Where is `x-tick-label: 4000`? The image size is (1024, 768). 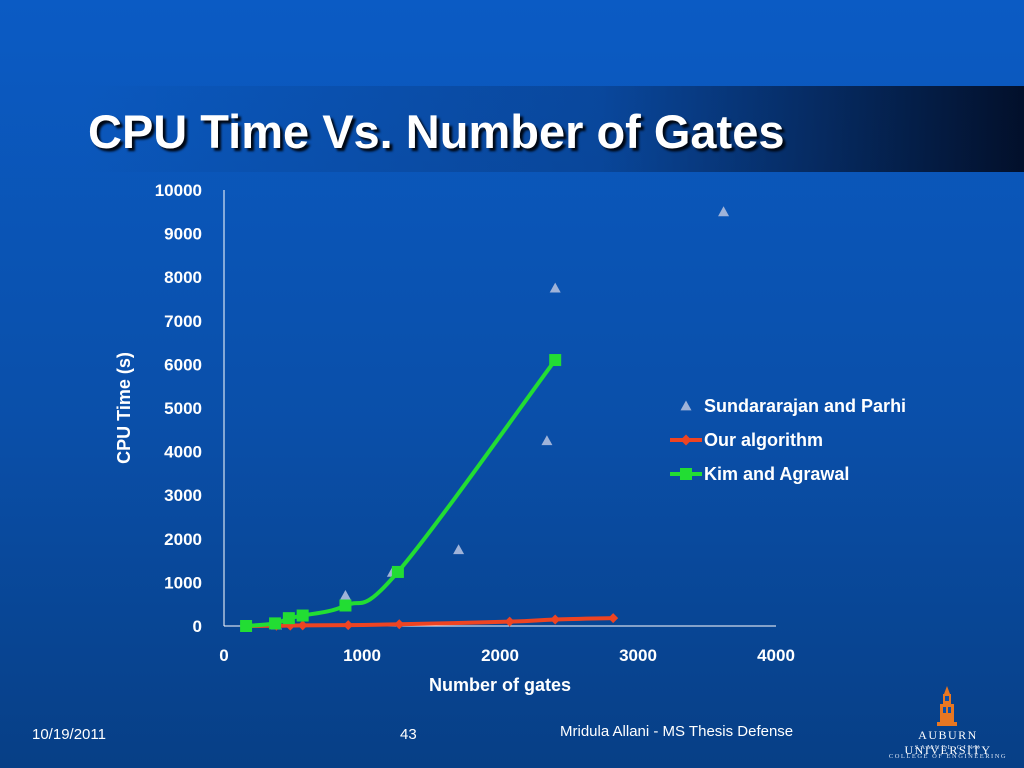
x-tick-label: 4000 is located at coordinates (776, 655).